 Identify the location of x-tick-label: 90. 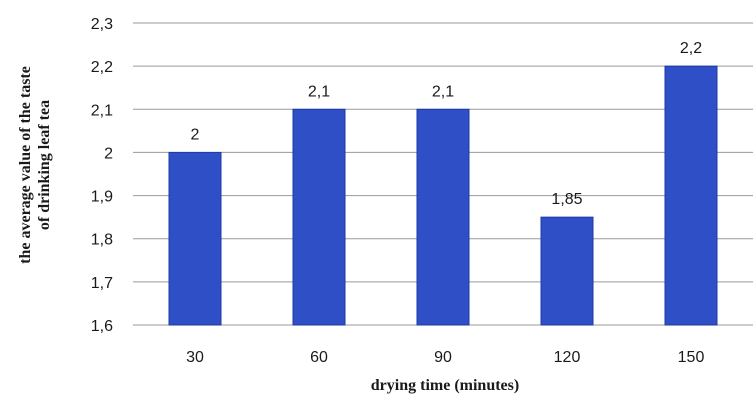
(443, 357).